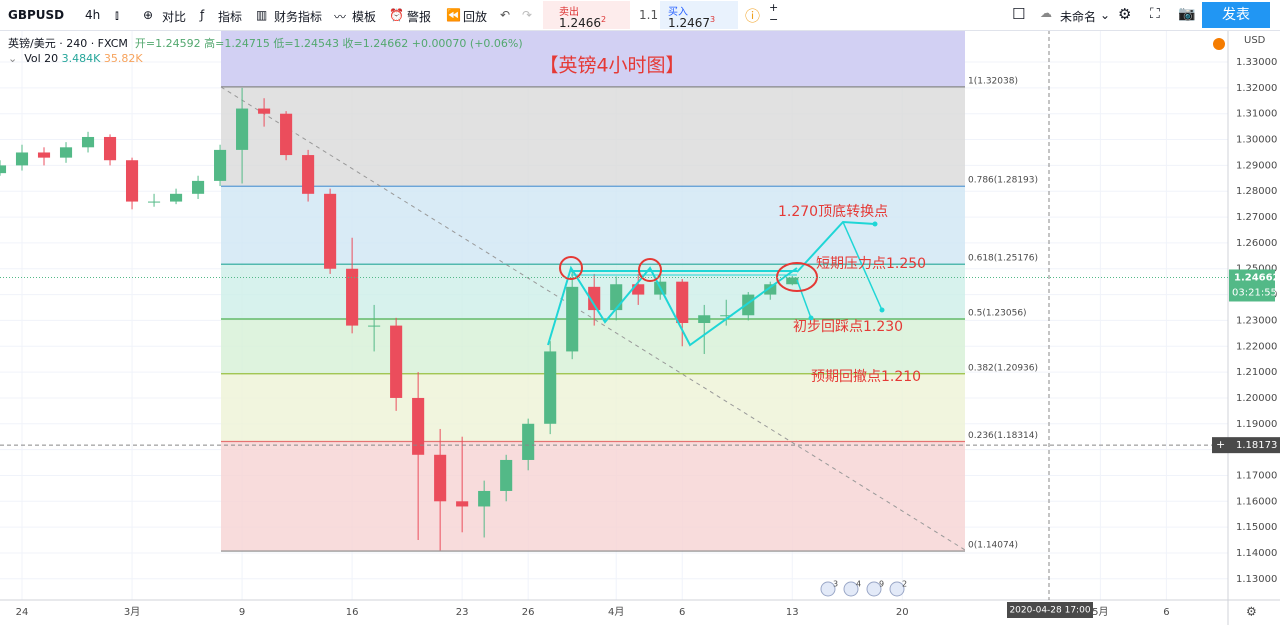 This screenshot has width=1280, height=625. What do you see at coordinates (649, 15) in the screenshot?
I see `spread: 1.1` at bounding box center [649, 15].